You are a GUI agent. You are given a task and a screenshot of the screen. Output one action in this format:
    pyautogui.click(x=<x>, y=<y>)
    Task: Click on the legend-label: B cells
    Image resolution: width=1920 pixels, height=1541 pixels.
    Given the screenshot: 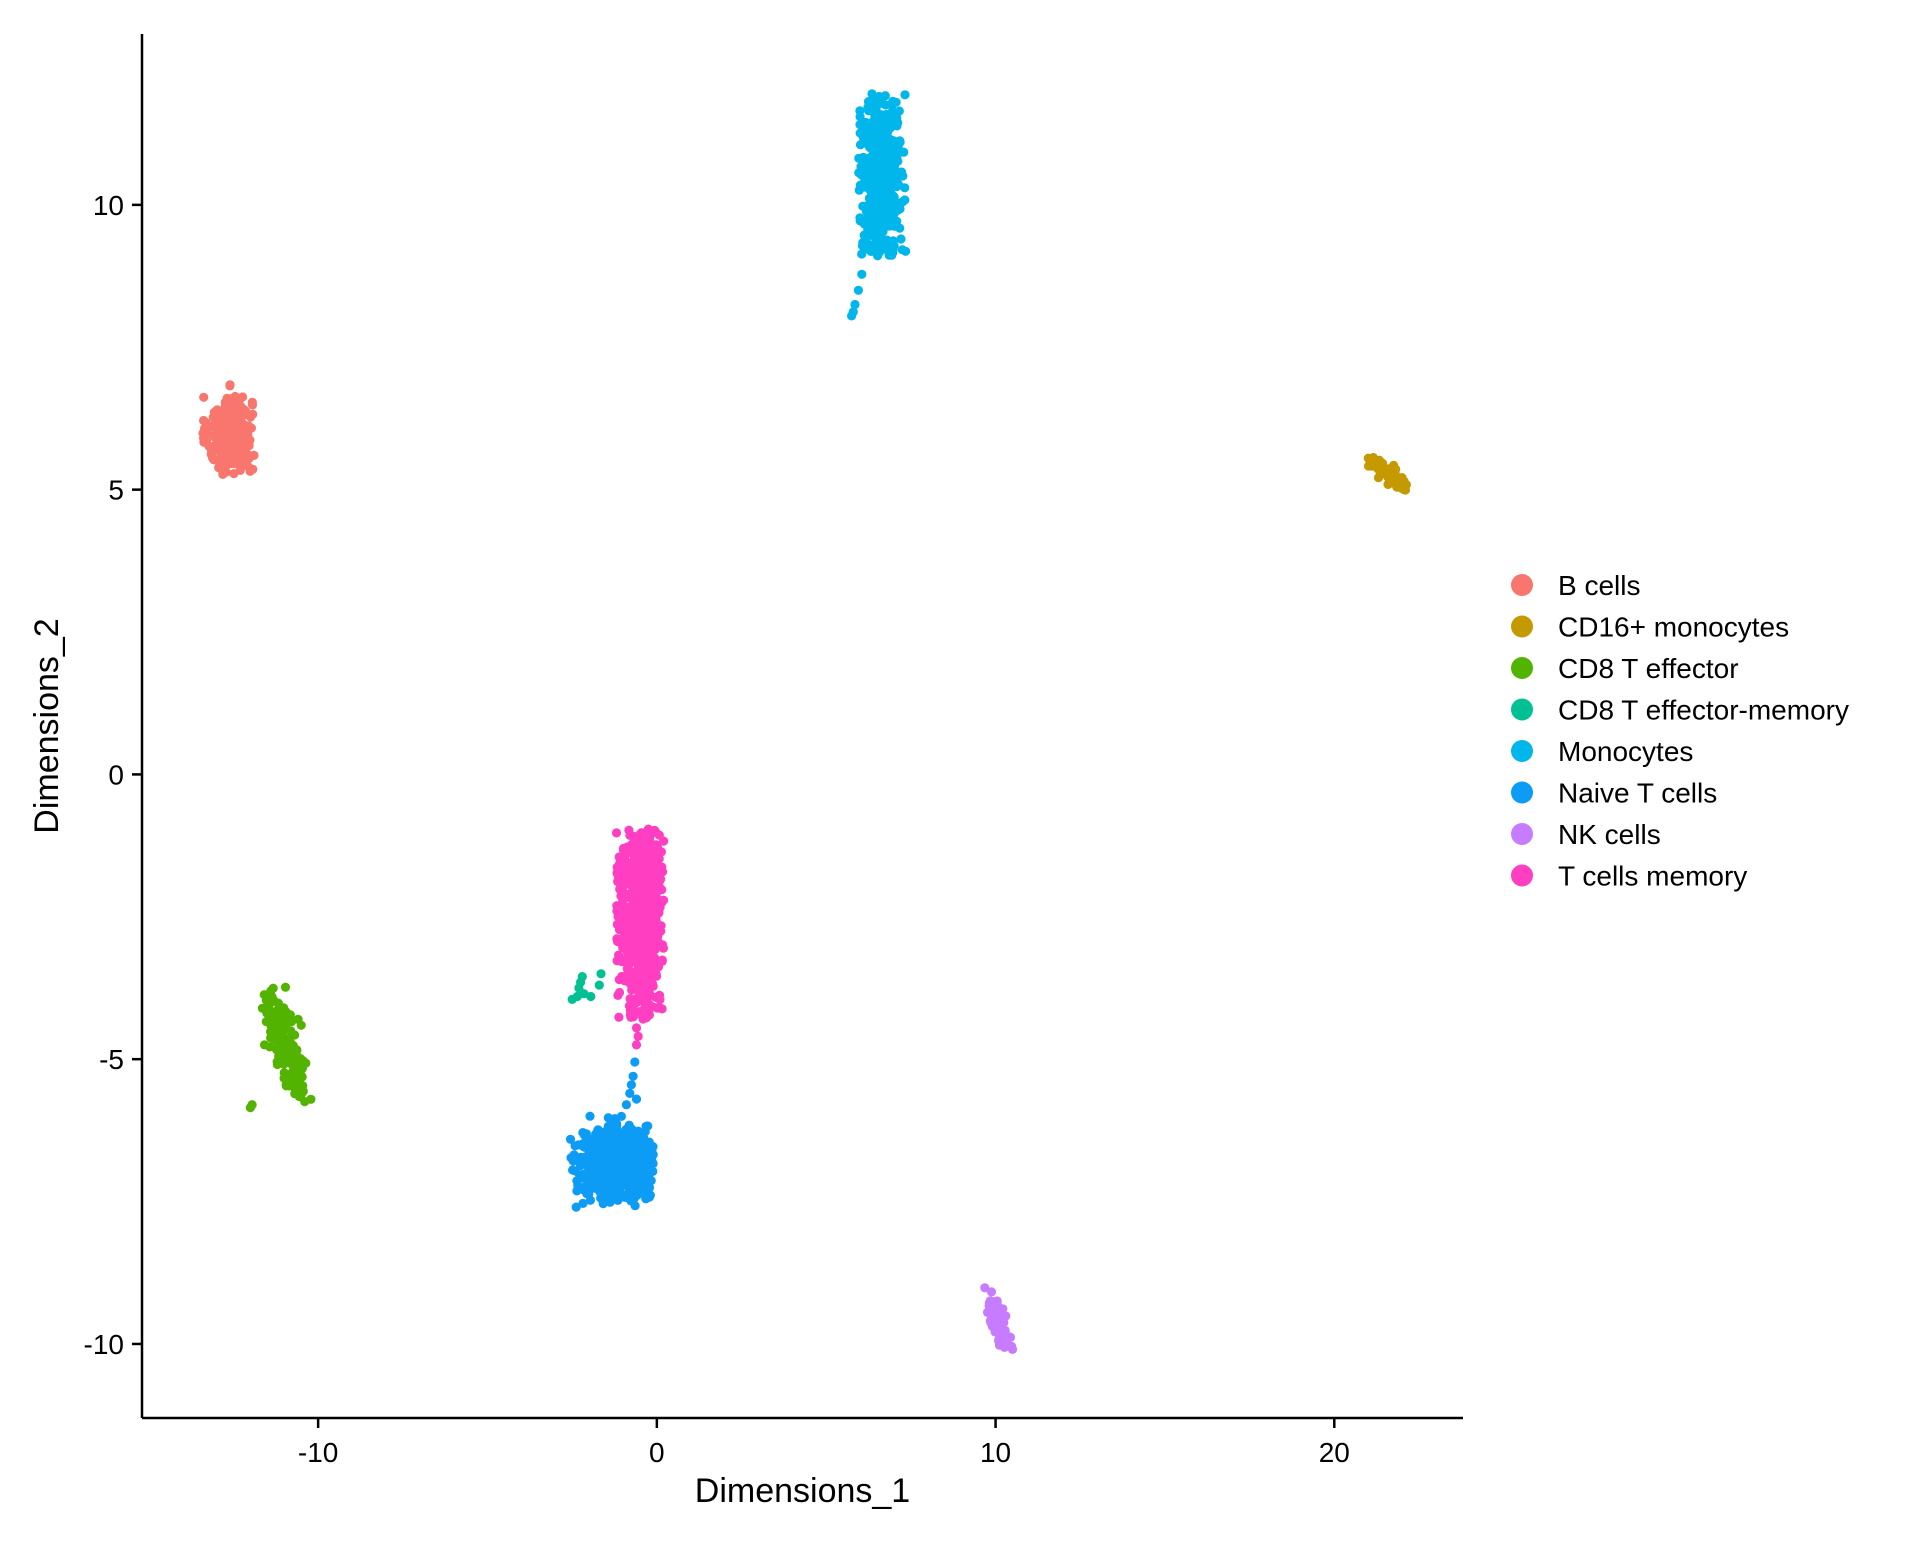 What is the action you would take?
    pyautogui.click(x=1599, y=585)
    